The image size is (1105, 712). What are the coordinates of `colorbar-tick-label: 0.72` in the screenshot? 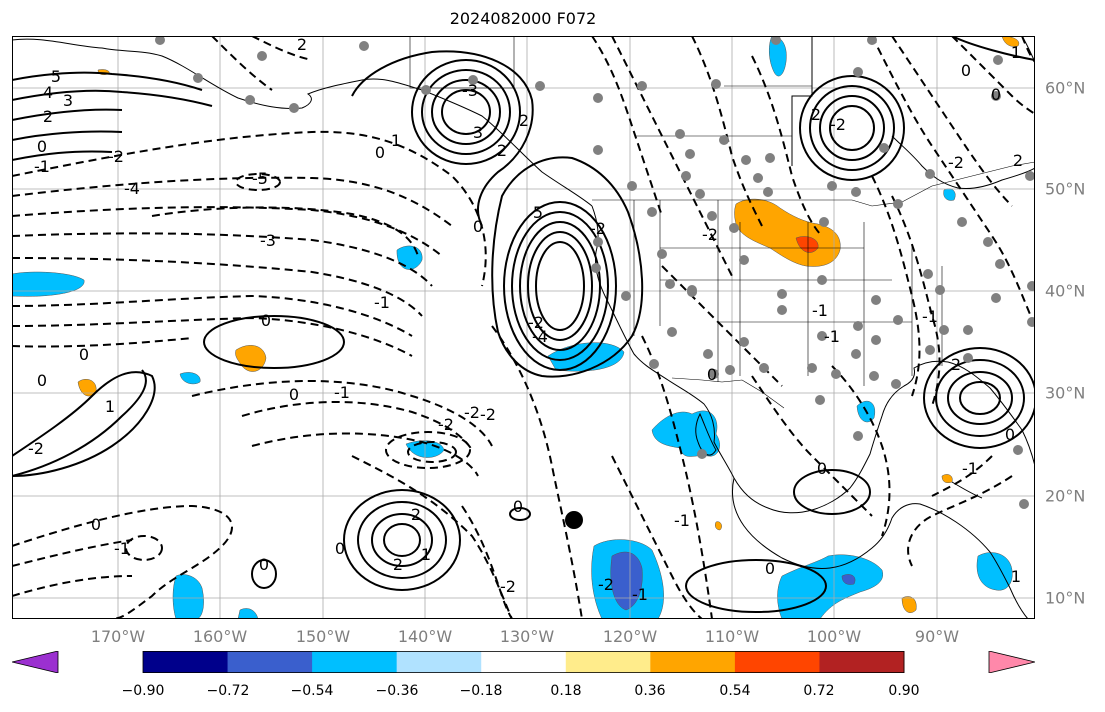 It's located at (819, 691).